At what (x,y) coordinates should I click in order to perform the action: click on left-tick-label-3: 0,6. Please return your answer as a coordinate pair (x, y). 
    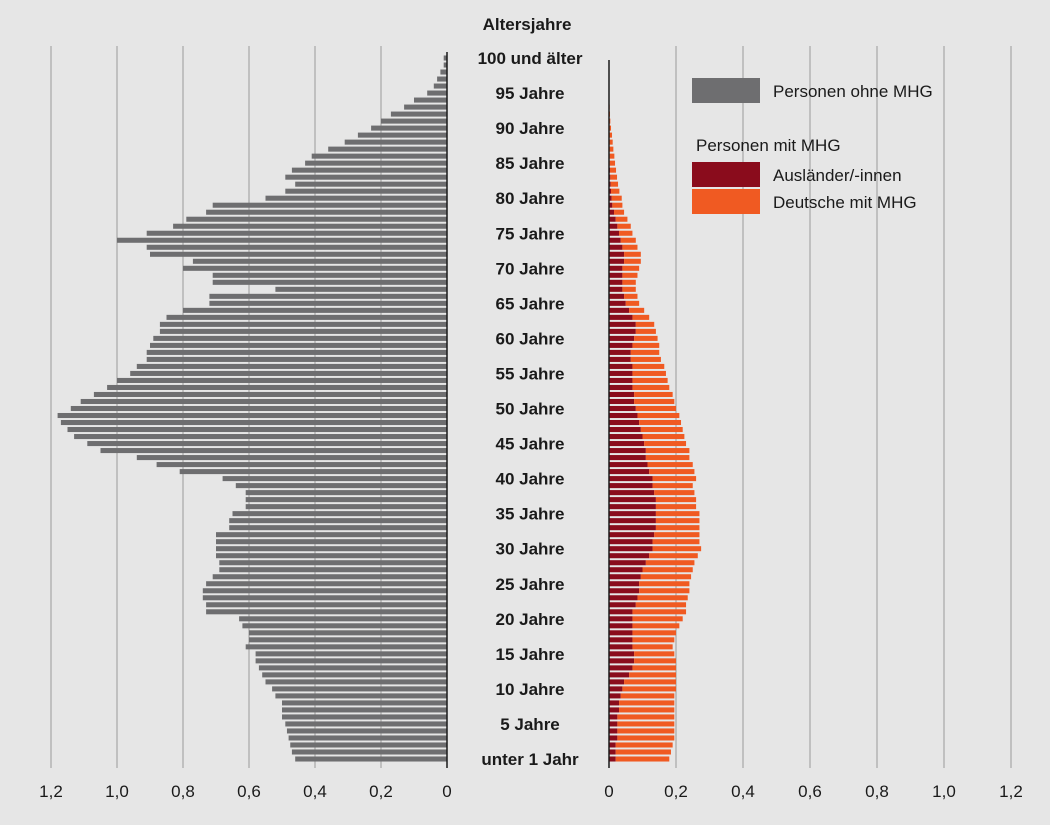
    Looking at the image, I should click on (249, 791).